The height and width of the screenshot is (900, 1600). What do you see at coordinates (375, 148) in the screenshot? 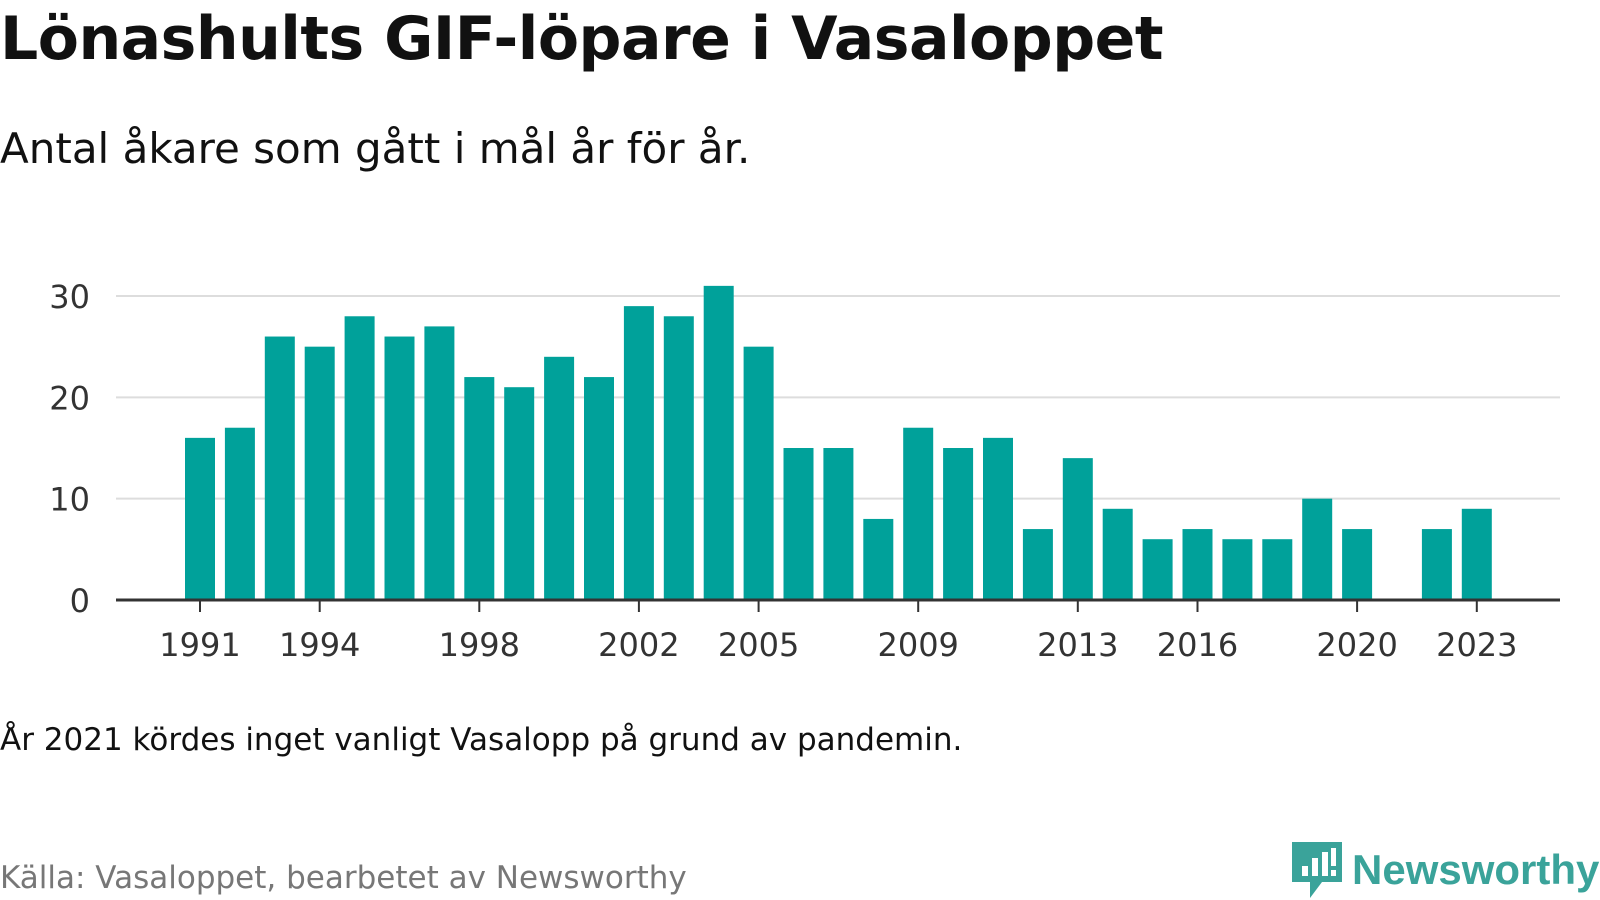
I see `chart-subtitle: Antal åkare som gått i mål år för år.` at bounding box center [375, 148].